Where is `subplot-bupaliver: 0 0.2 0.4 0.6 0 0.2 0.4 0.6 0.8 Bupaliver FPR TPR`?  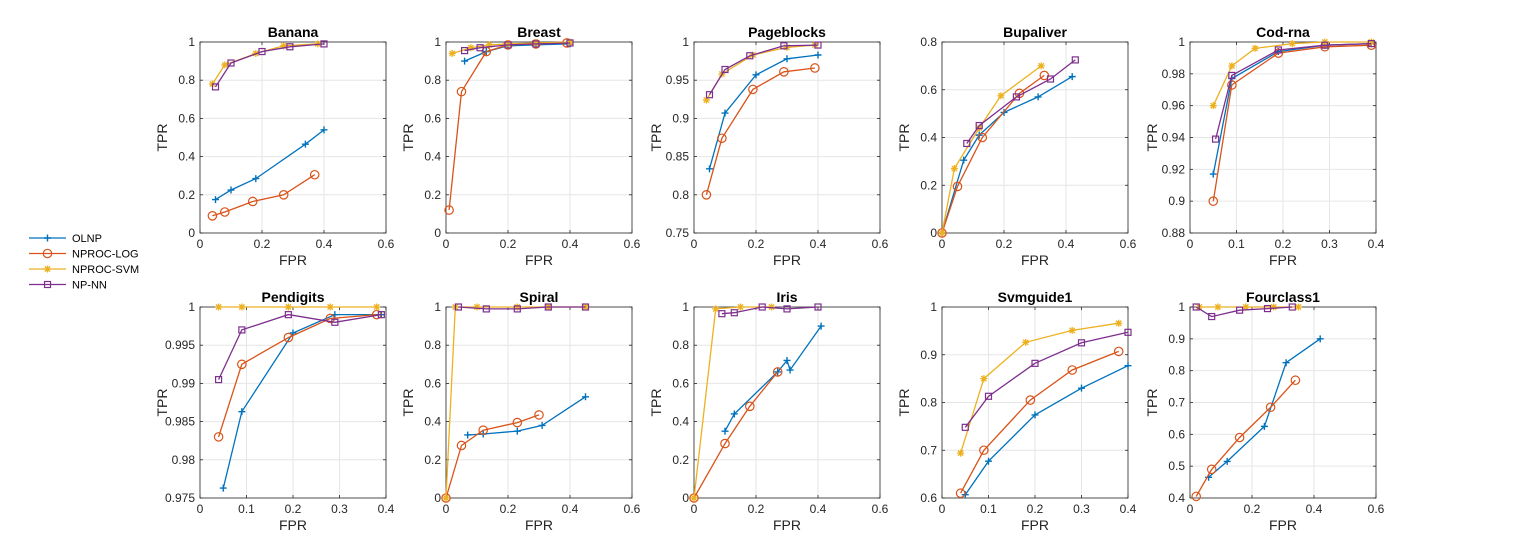 subplot-bupaliver: 0 0.2 0.4 0.6 0 0.2 0.4 0.6 0.8 Bupaliver FPR TPR is located at coordinates (1016, 146).